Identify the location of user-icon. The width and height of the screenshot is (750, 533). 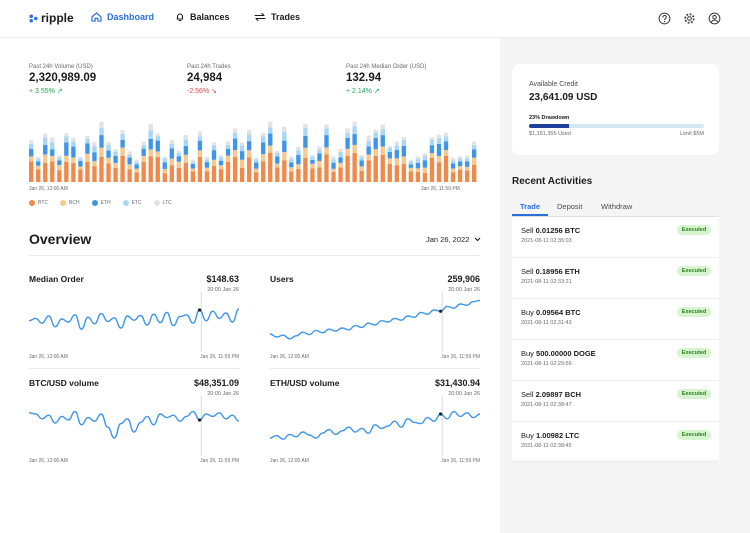
(714, 18).